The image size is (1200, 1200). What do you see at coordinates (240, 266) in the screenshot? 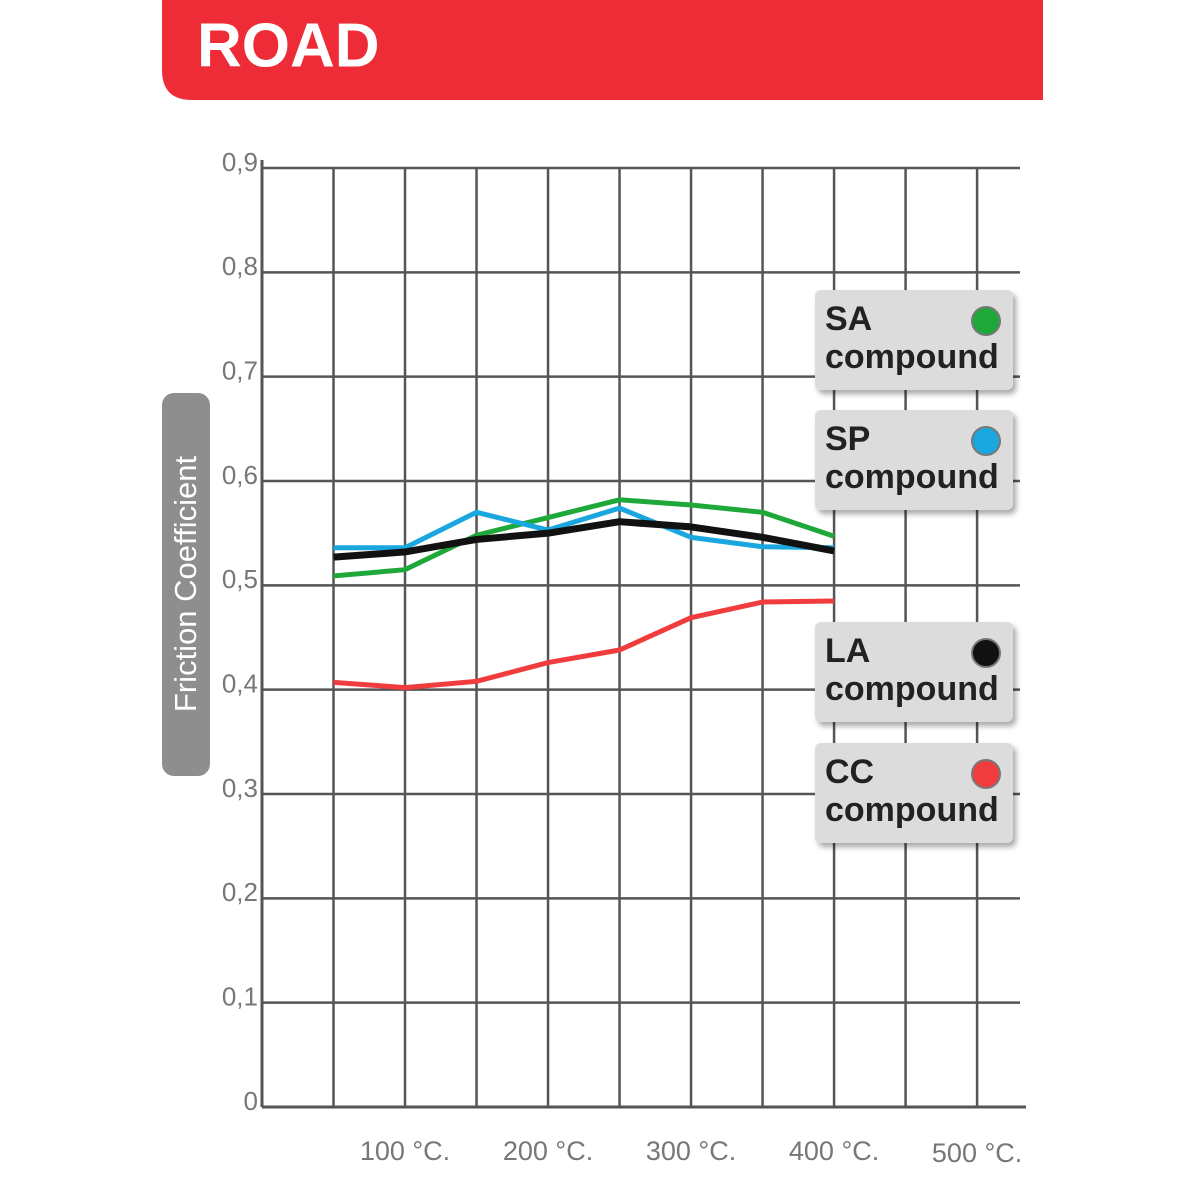
I see `y-tick-label: 0,8` at bounding box center [240, 266].